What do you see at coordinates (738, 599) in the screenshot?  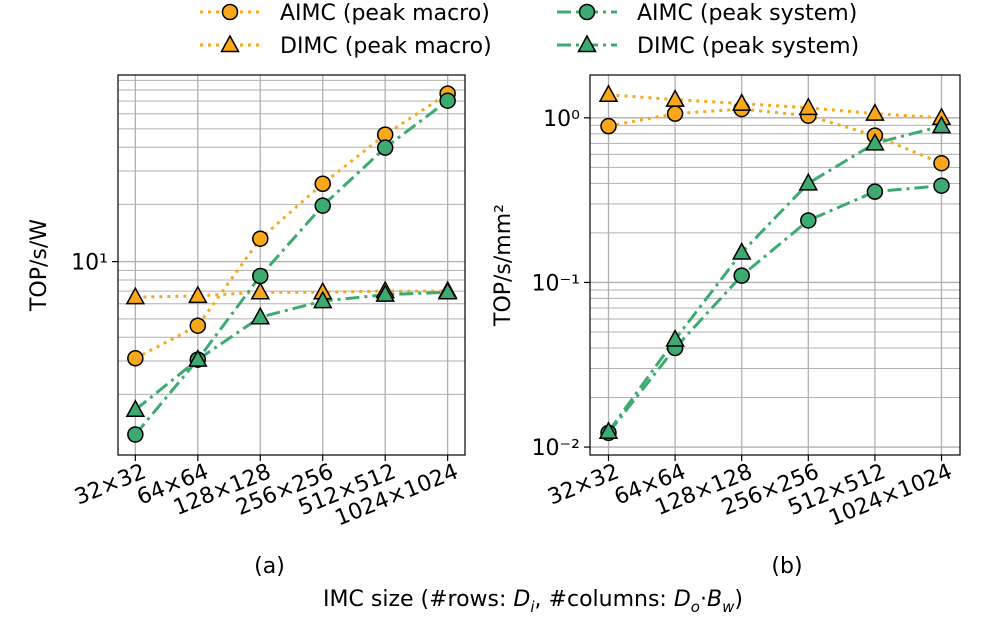 I see `xlabel-part: )` at bounding box center [738, 599].